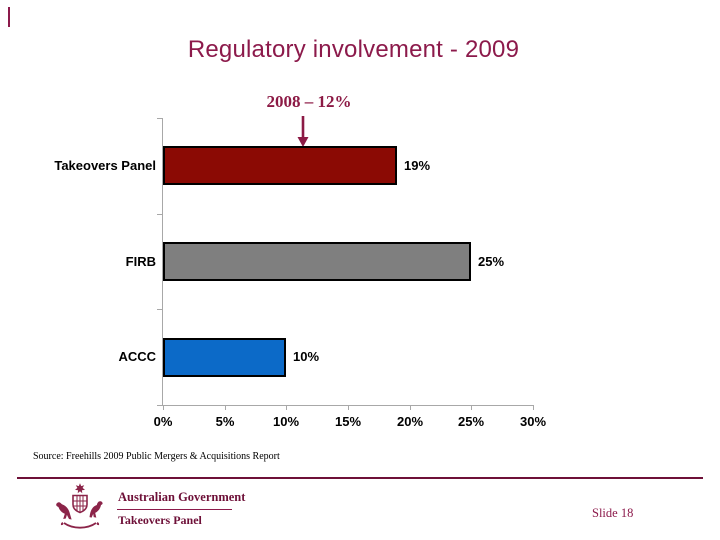 The image size is (720, 540). I want to click on value-label-accc: 10%, so click(306, 356).